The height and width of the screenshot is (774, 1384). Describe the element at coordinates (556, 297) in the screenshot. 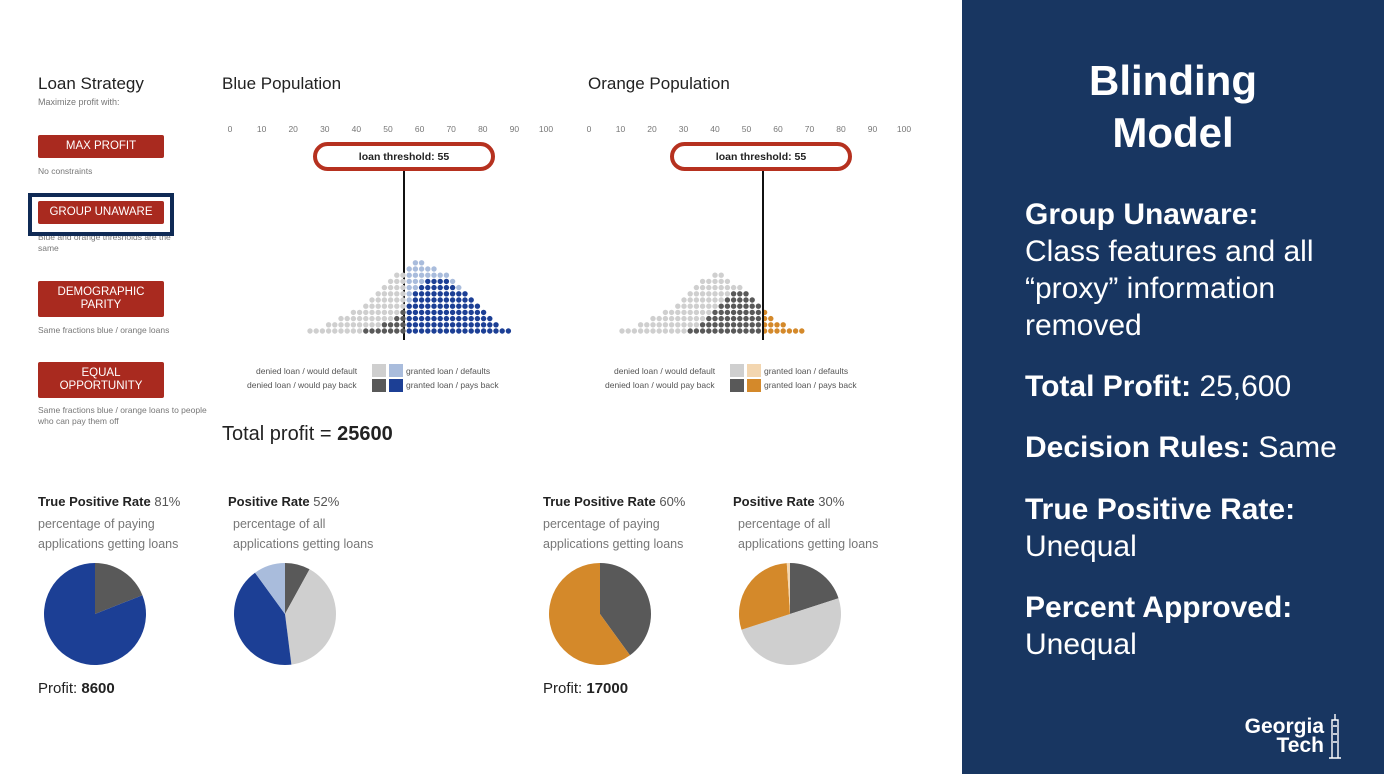

I see `blue-population-dots` at that location.